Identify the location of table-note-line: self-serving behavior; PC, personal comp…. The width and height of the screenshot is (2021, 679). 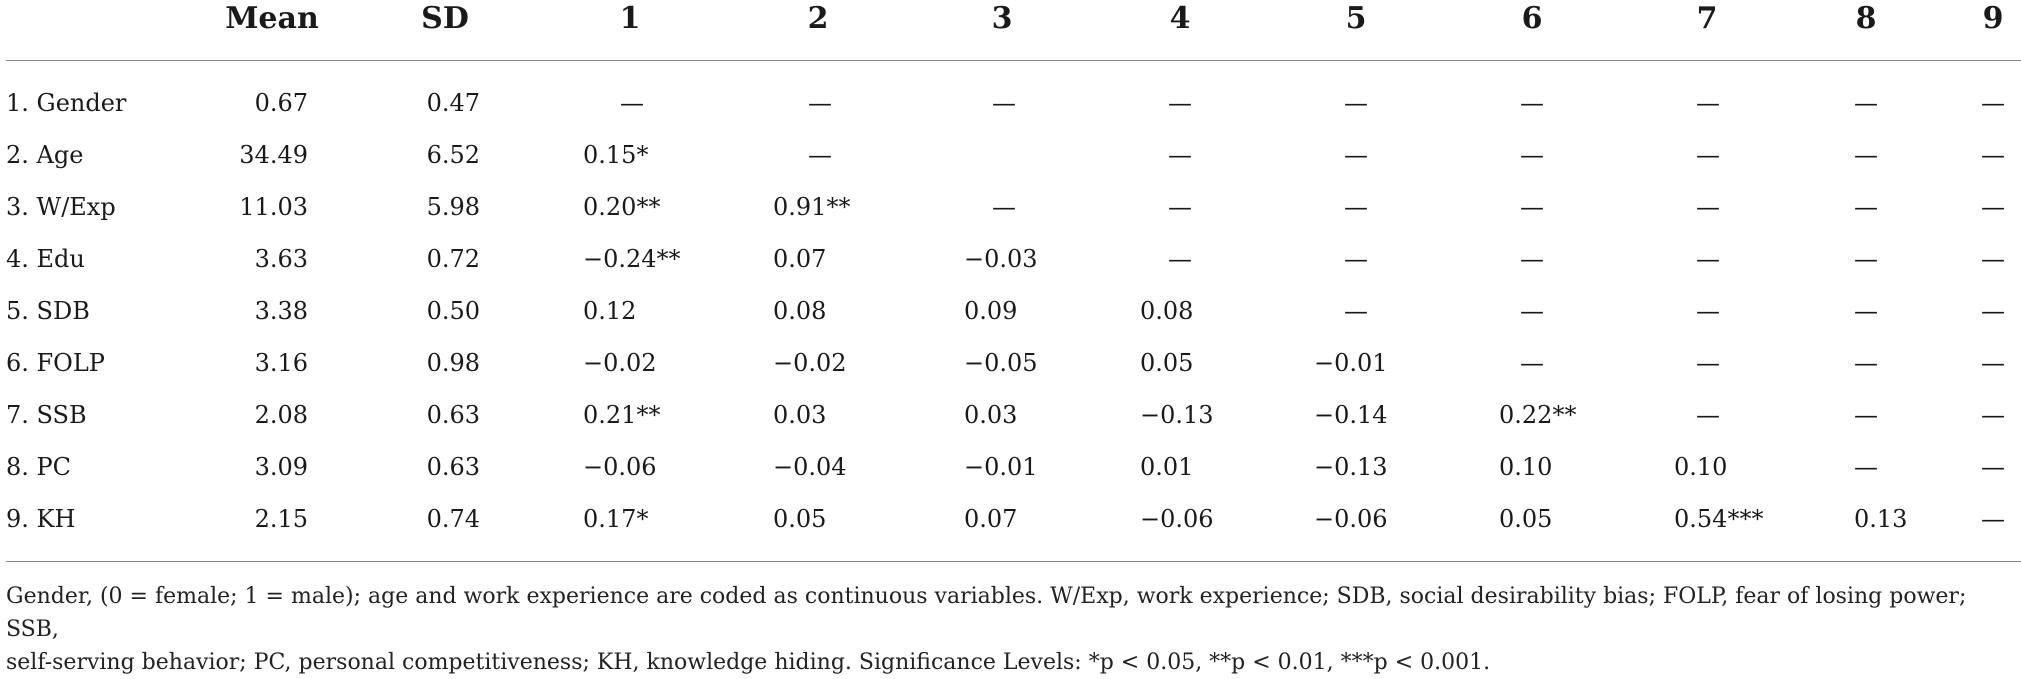
(748, 662).